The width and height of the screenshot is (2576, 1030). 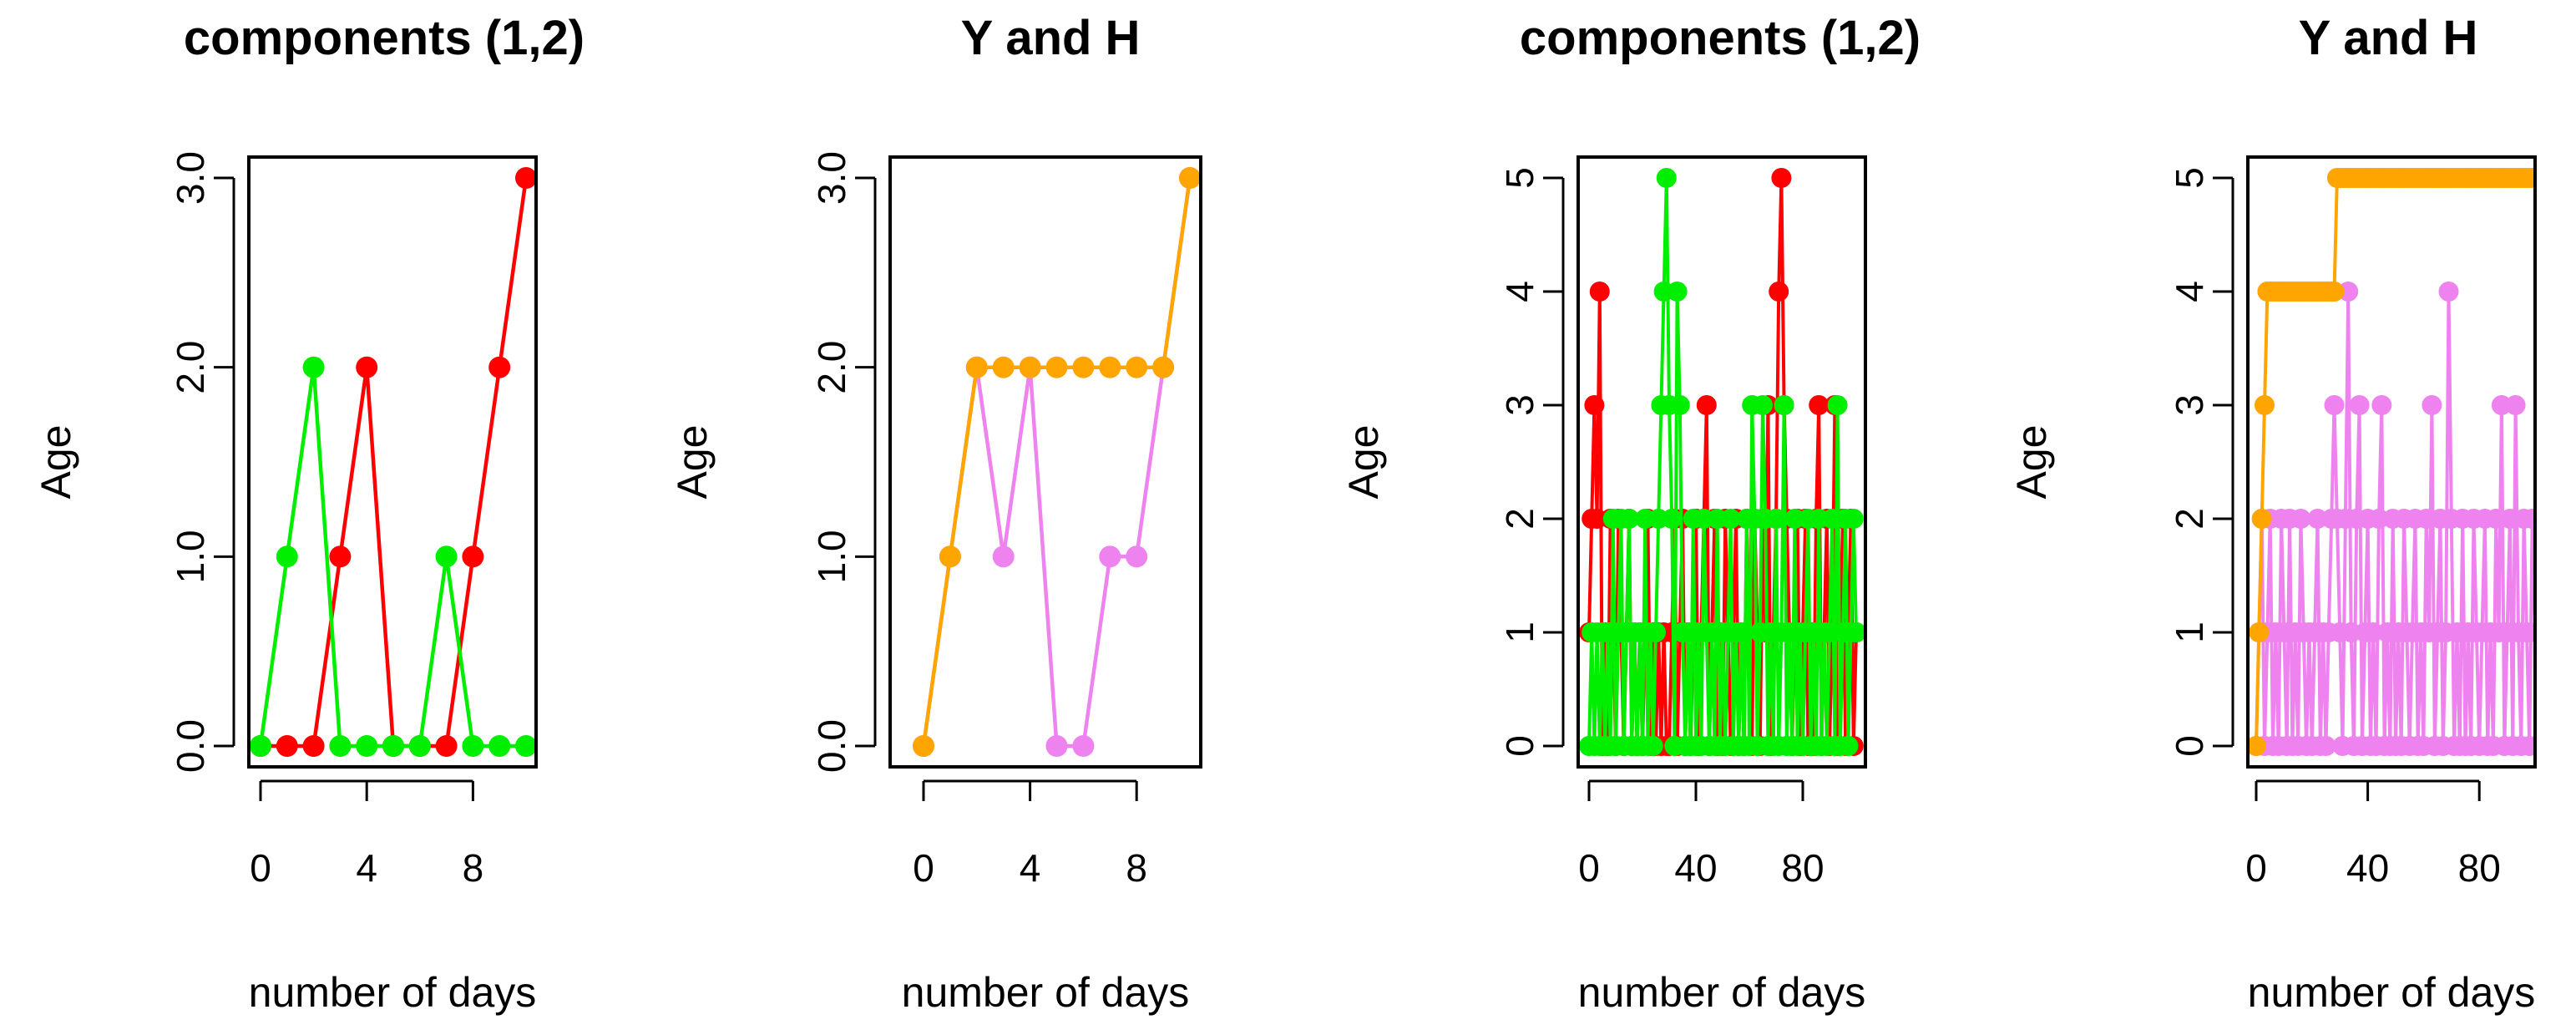 What do you see at coordinates (1057, 462) in the screenshot?
I see `series-h` at bounding box center [1057, 462].